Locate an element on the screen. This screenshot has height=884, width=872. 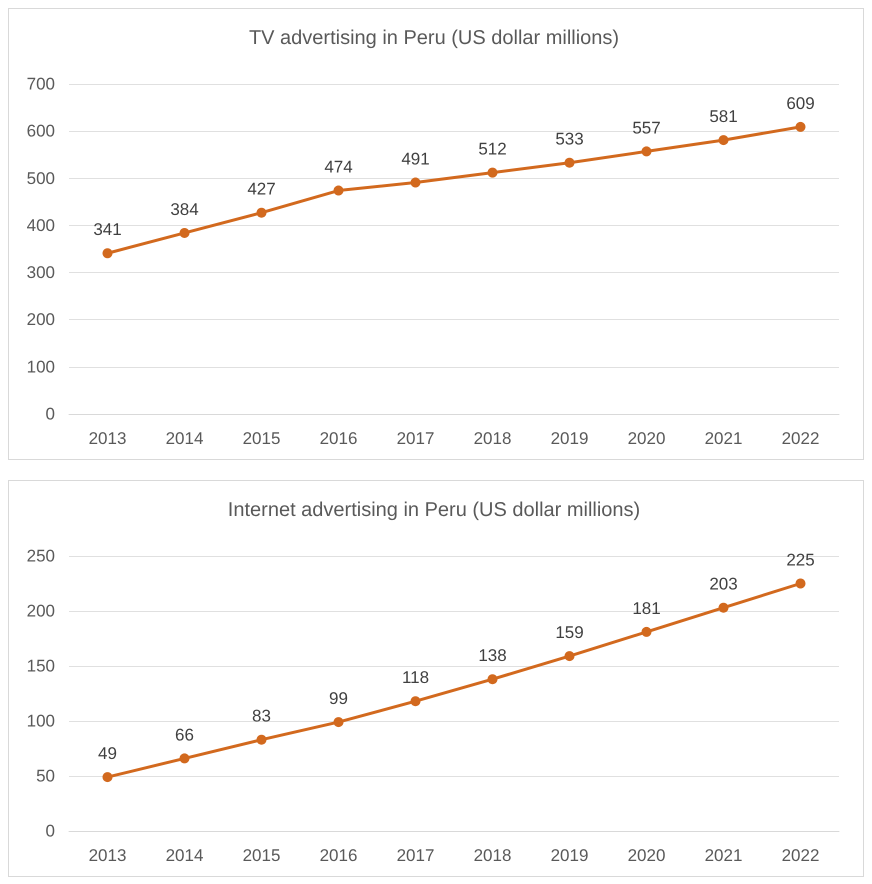
data-label: 491 is located at coordinates (415, 159).